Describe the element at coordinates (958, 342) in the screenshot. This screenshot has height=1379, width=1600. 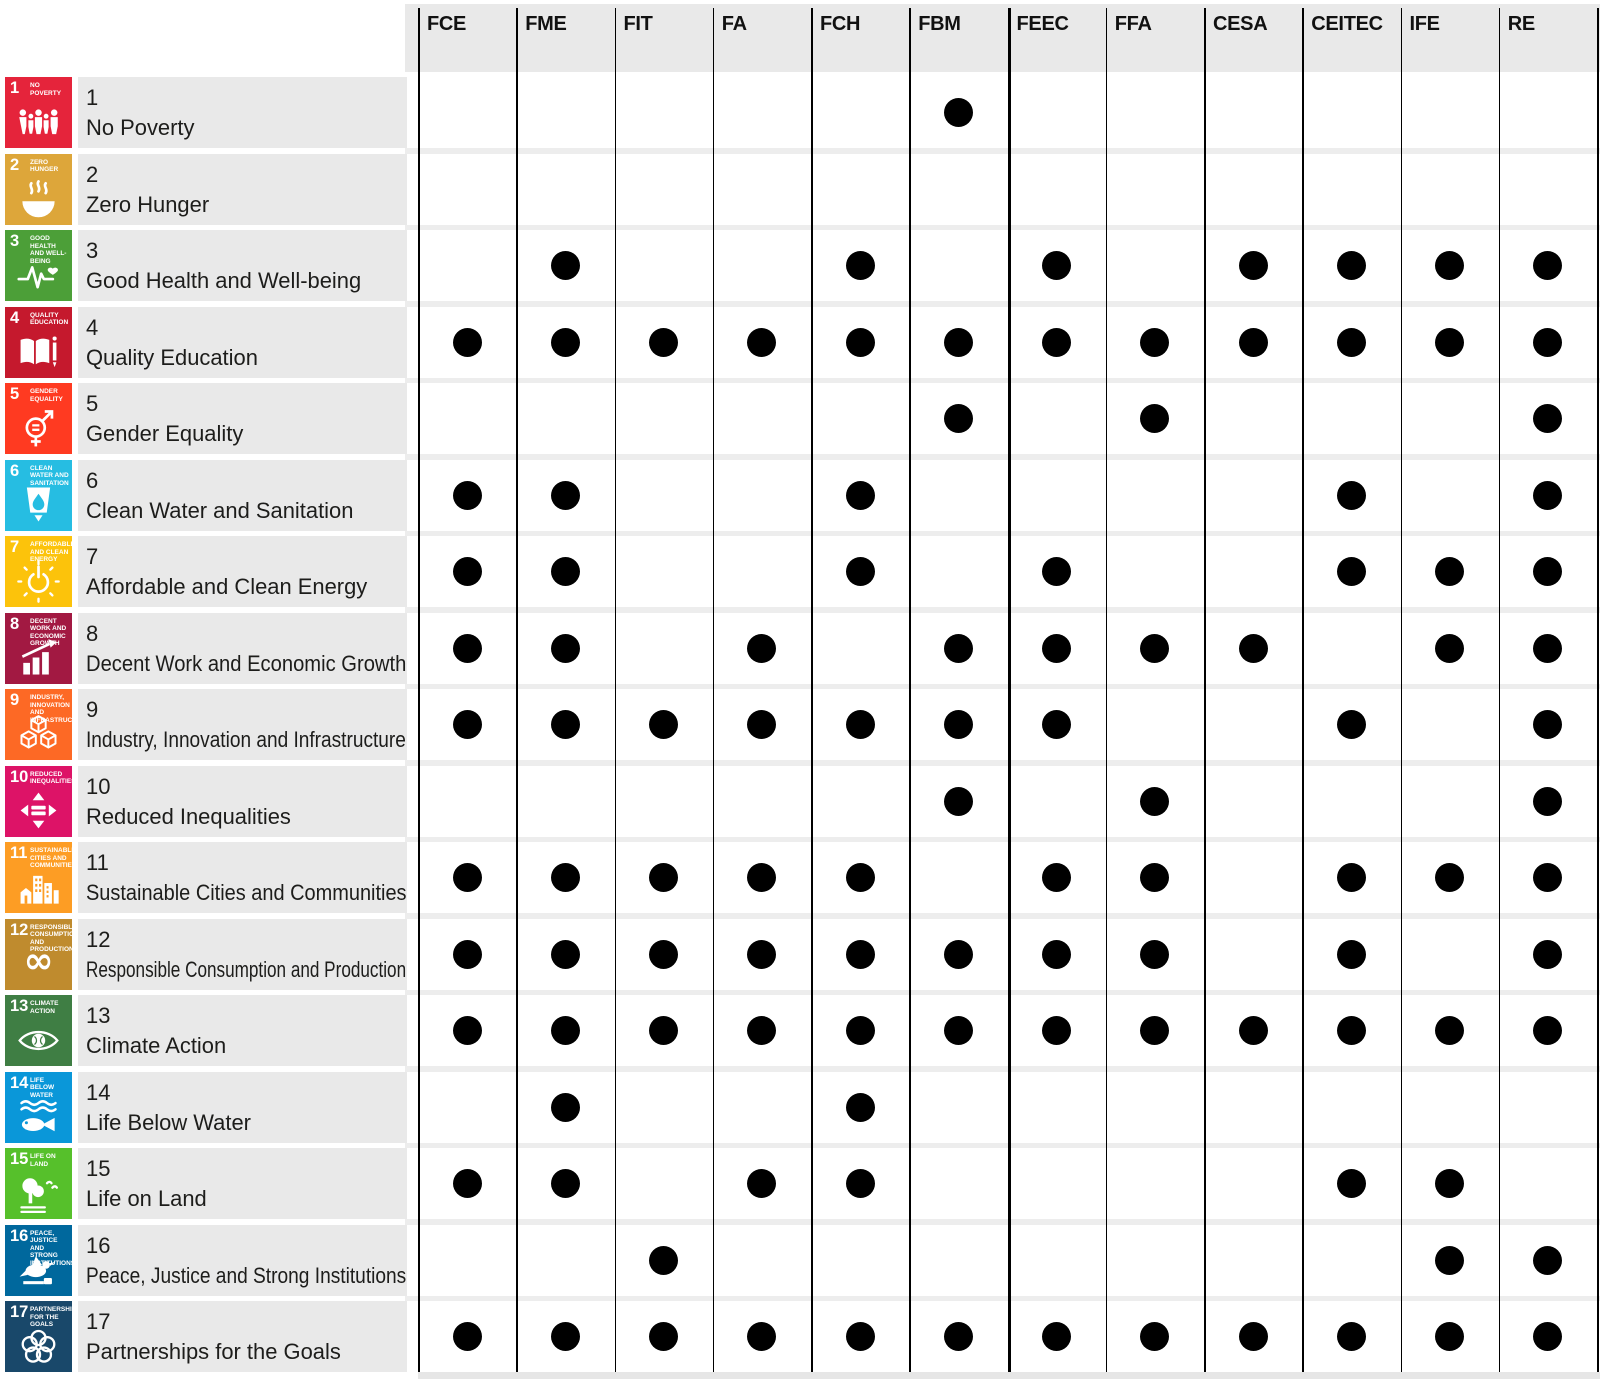
I see `dot-goal4-fbm` at that location.